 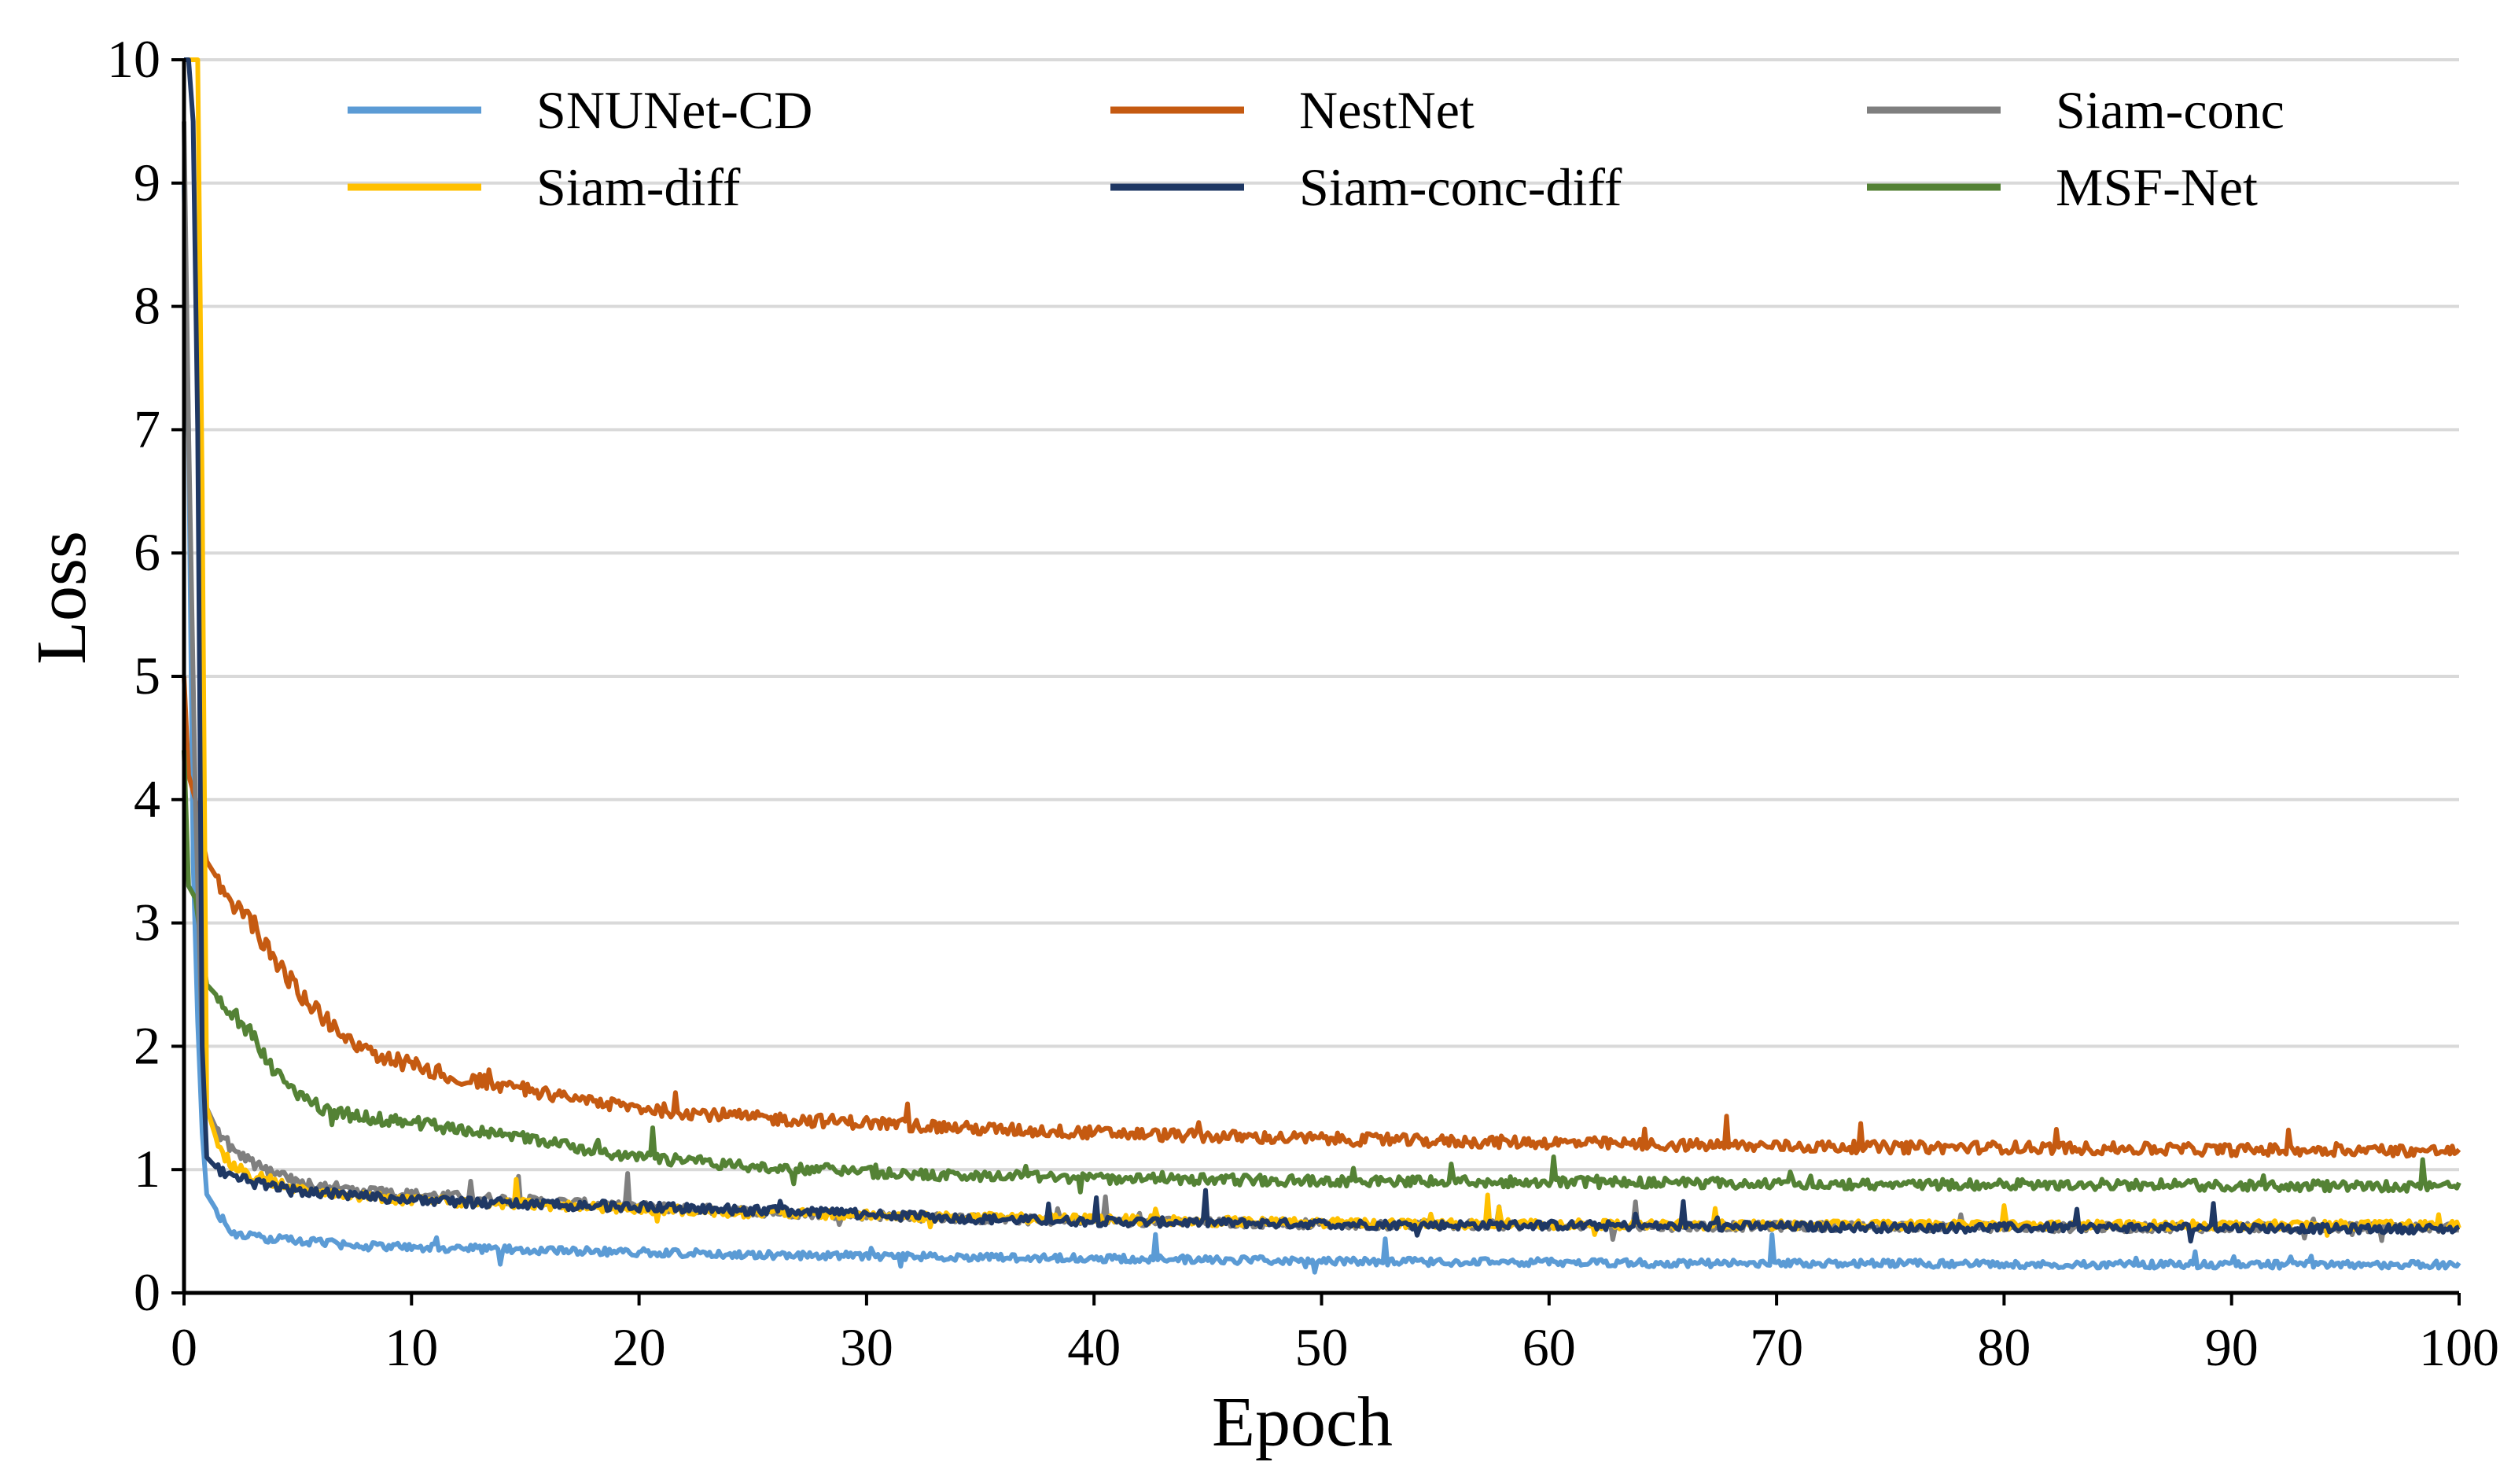 I want to click on y-tick-label: 3, so click(x=147, y=922).